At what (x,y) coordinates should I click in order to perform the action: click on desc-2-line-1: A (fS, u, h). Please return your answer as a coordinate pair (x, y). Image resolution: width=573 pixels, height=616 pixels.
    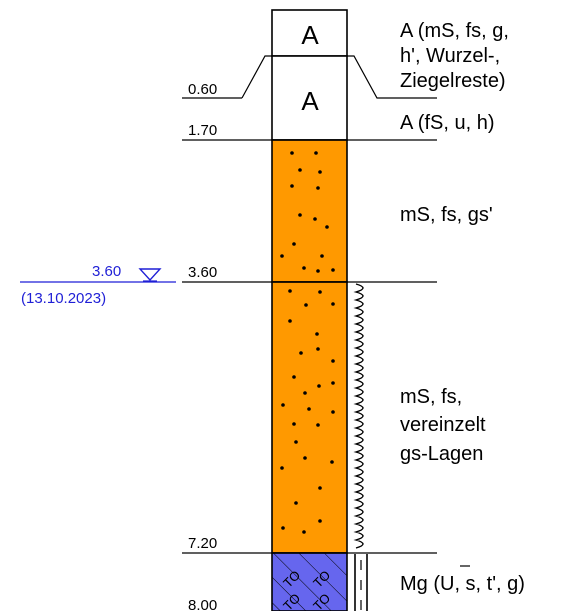
    Looking at the image, I should click on (447, 123).